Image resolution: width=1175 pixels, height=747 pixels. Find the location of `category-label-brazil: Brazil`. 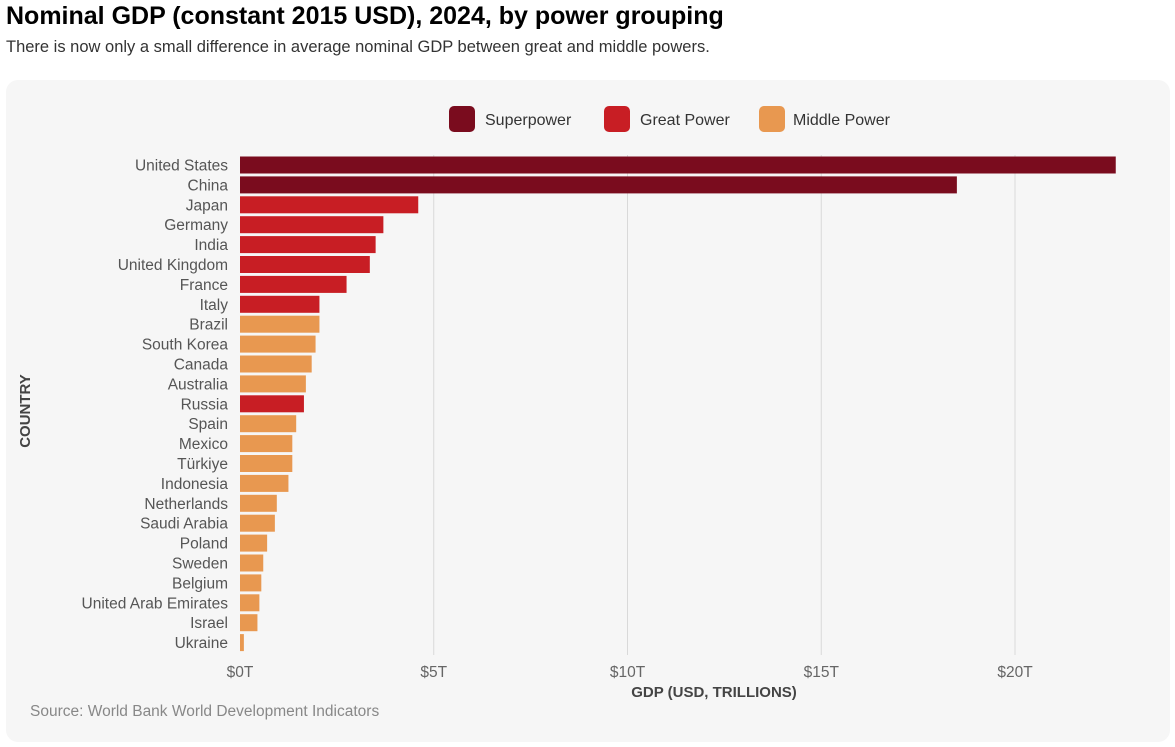

category-label-brazil: Brazil is located at coordinates (208, 325).